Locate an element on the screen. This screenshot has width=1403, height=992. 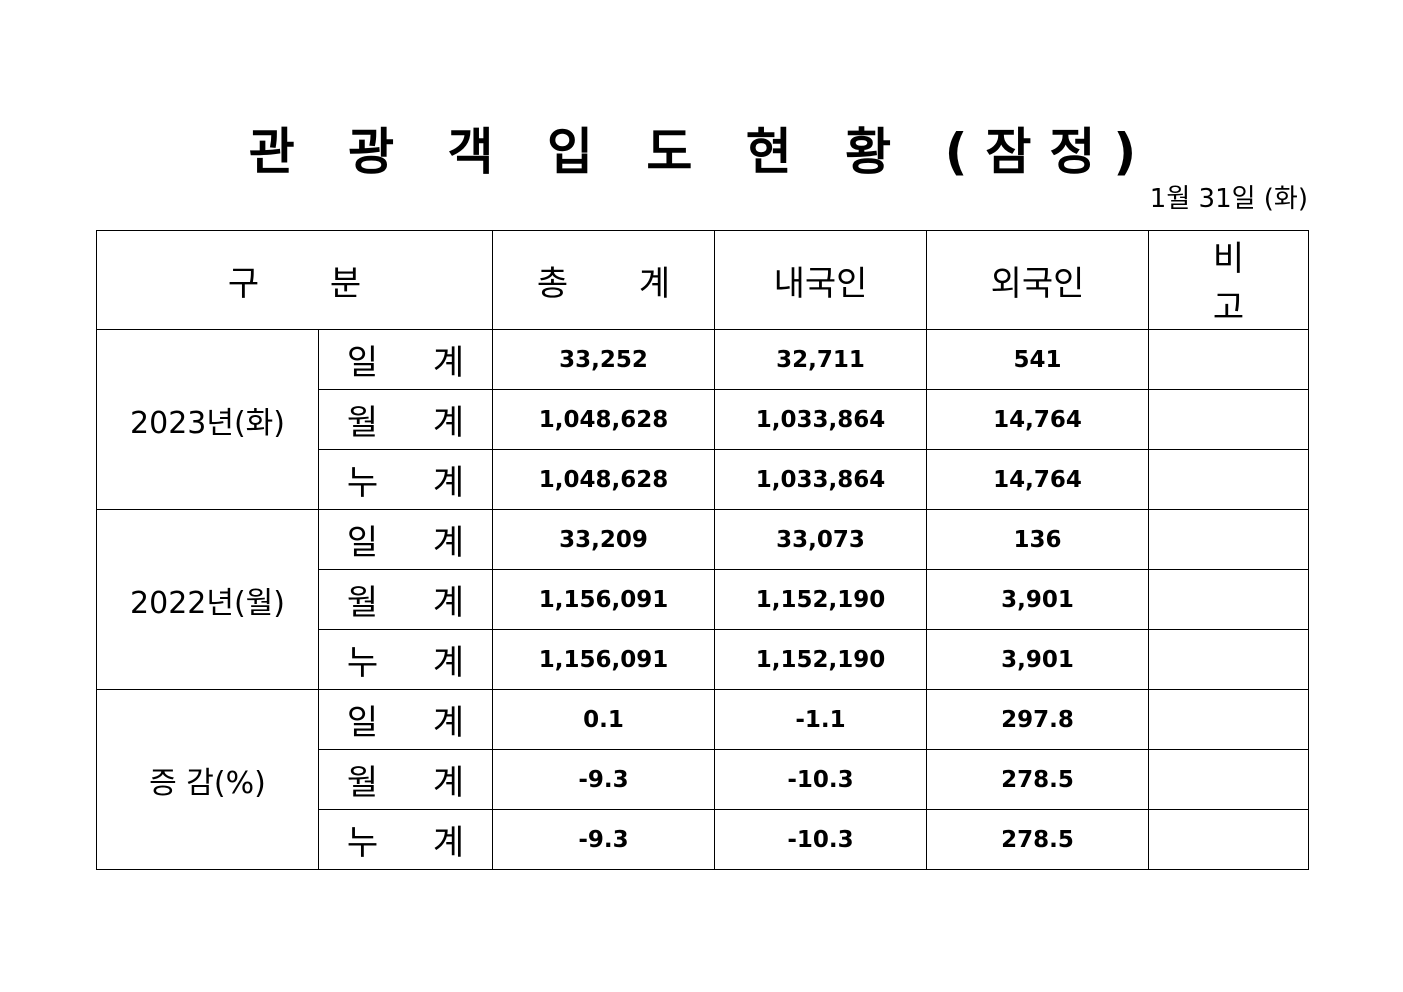
table-row: 누 계 -9.3 -10.3 278.5 is located at coordinates (703, 839).